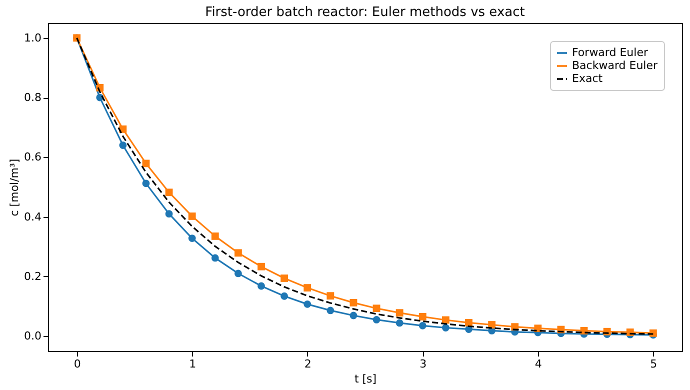  I want to click on y-axis-title: c [mol/m³], so click(15, 187).